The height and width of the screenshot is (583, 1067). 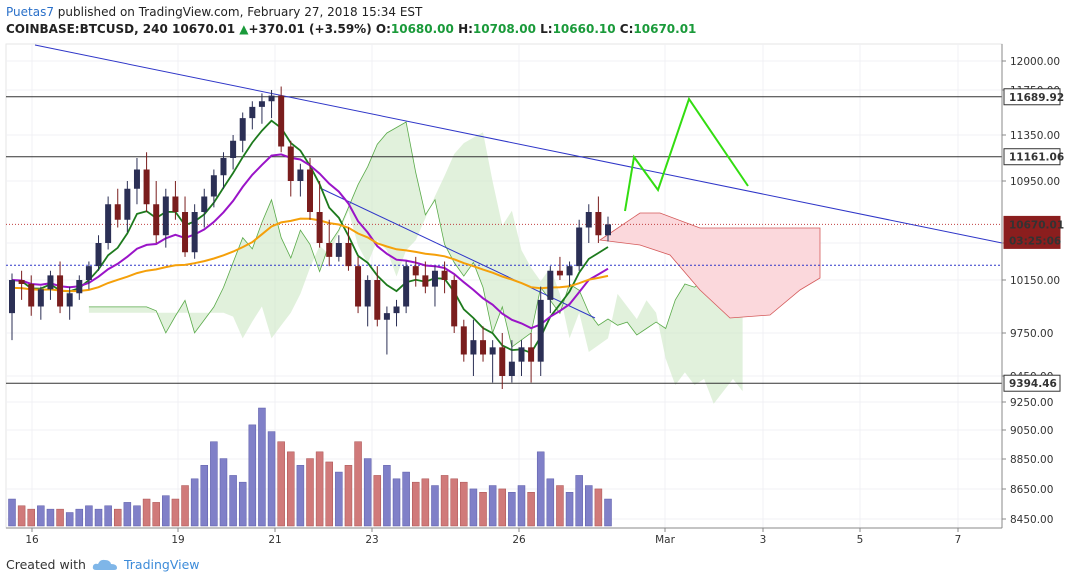 What do you see at coordinates (87, 29) in the screenshot?
I see `symbol-label: COINBASE:BTCUSD, 240` at bounding box center [87, 29].